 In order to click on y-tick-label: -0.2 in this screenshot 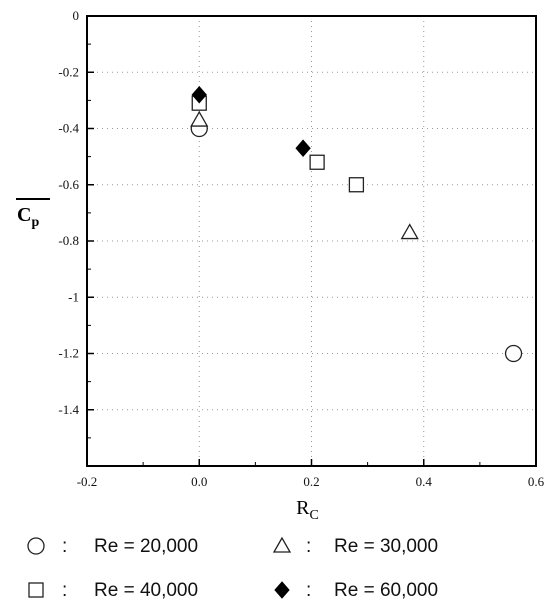, I will do `click(68, 71)`.